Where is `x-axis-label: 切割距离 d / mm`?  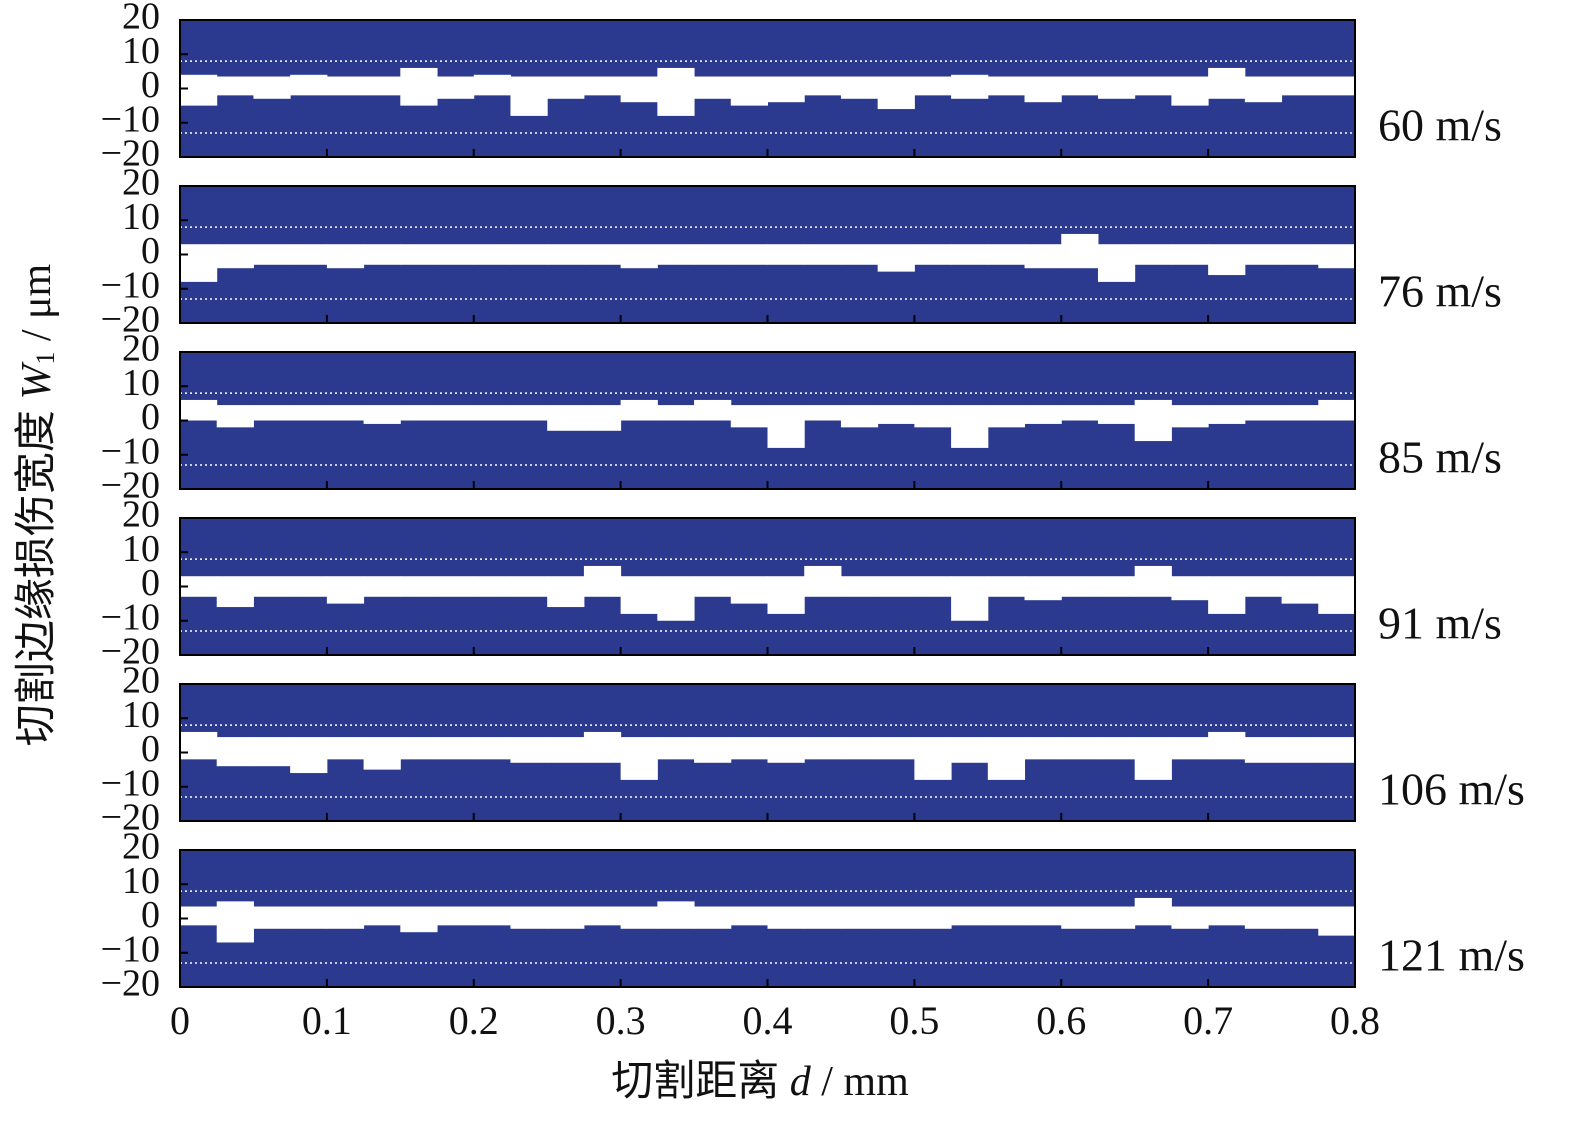 x-axis-label: 切割距离 d / mm is located at coordinates (760, 1081).